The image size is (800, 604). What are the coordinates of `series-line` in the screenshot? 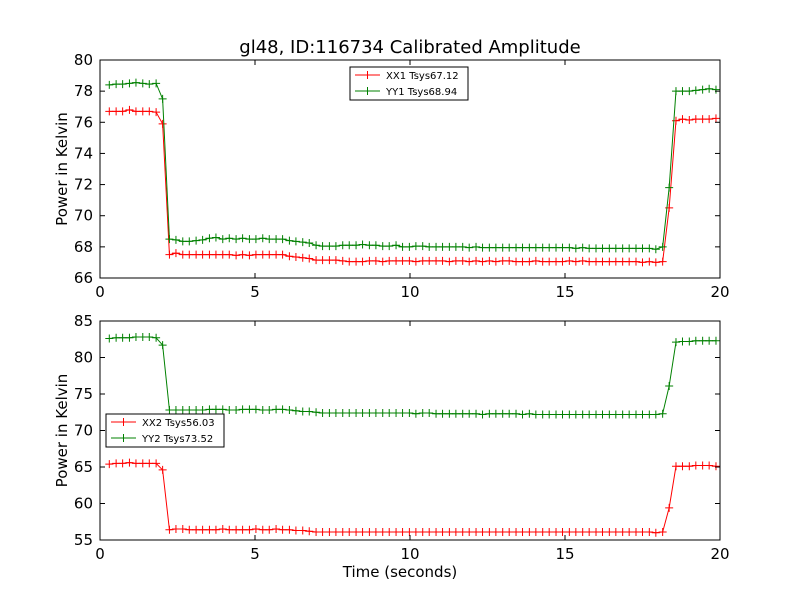 It's located at (412, 375).